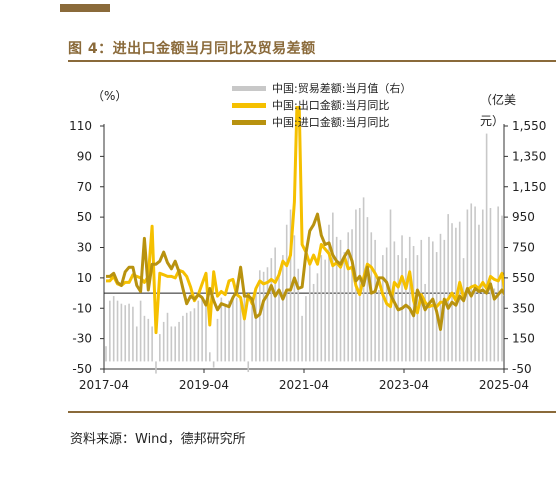 This screenshot has height=484, width=560. I want to click on legend-exports-label: 中国:出口金额:当月同比, so click(330, 105).